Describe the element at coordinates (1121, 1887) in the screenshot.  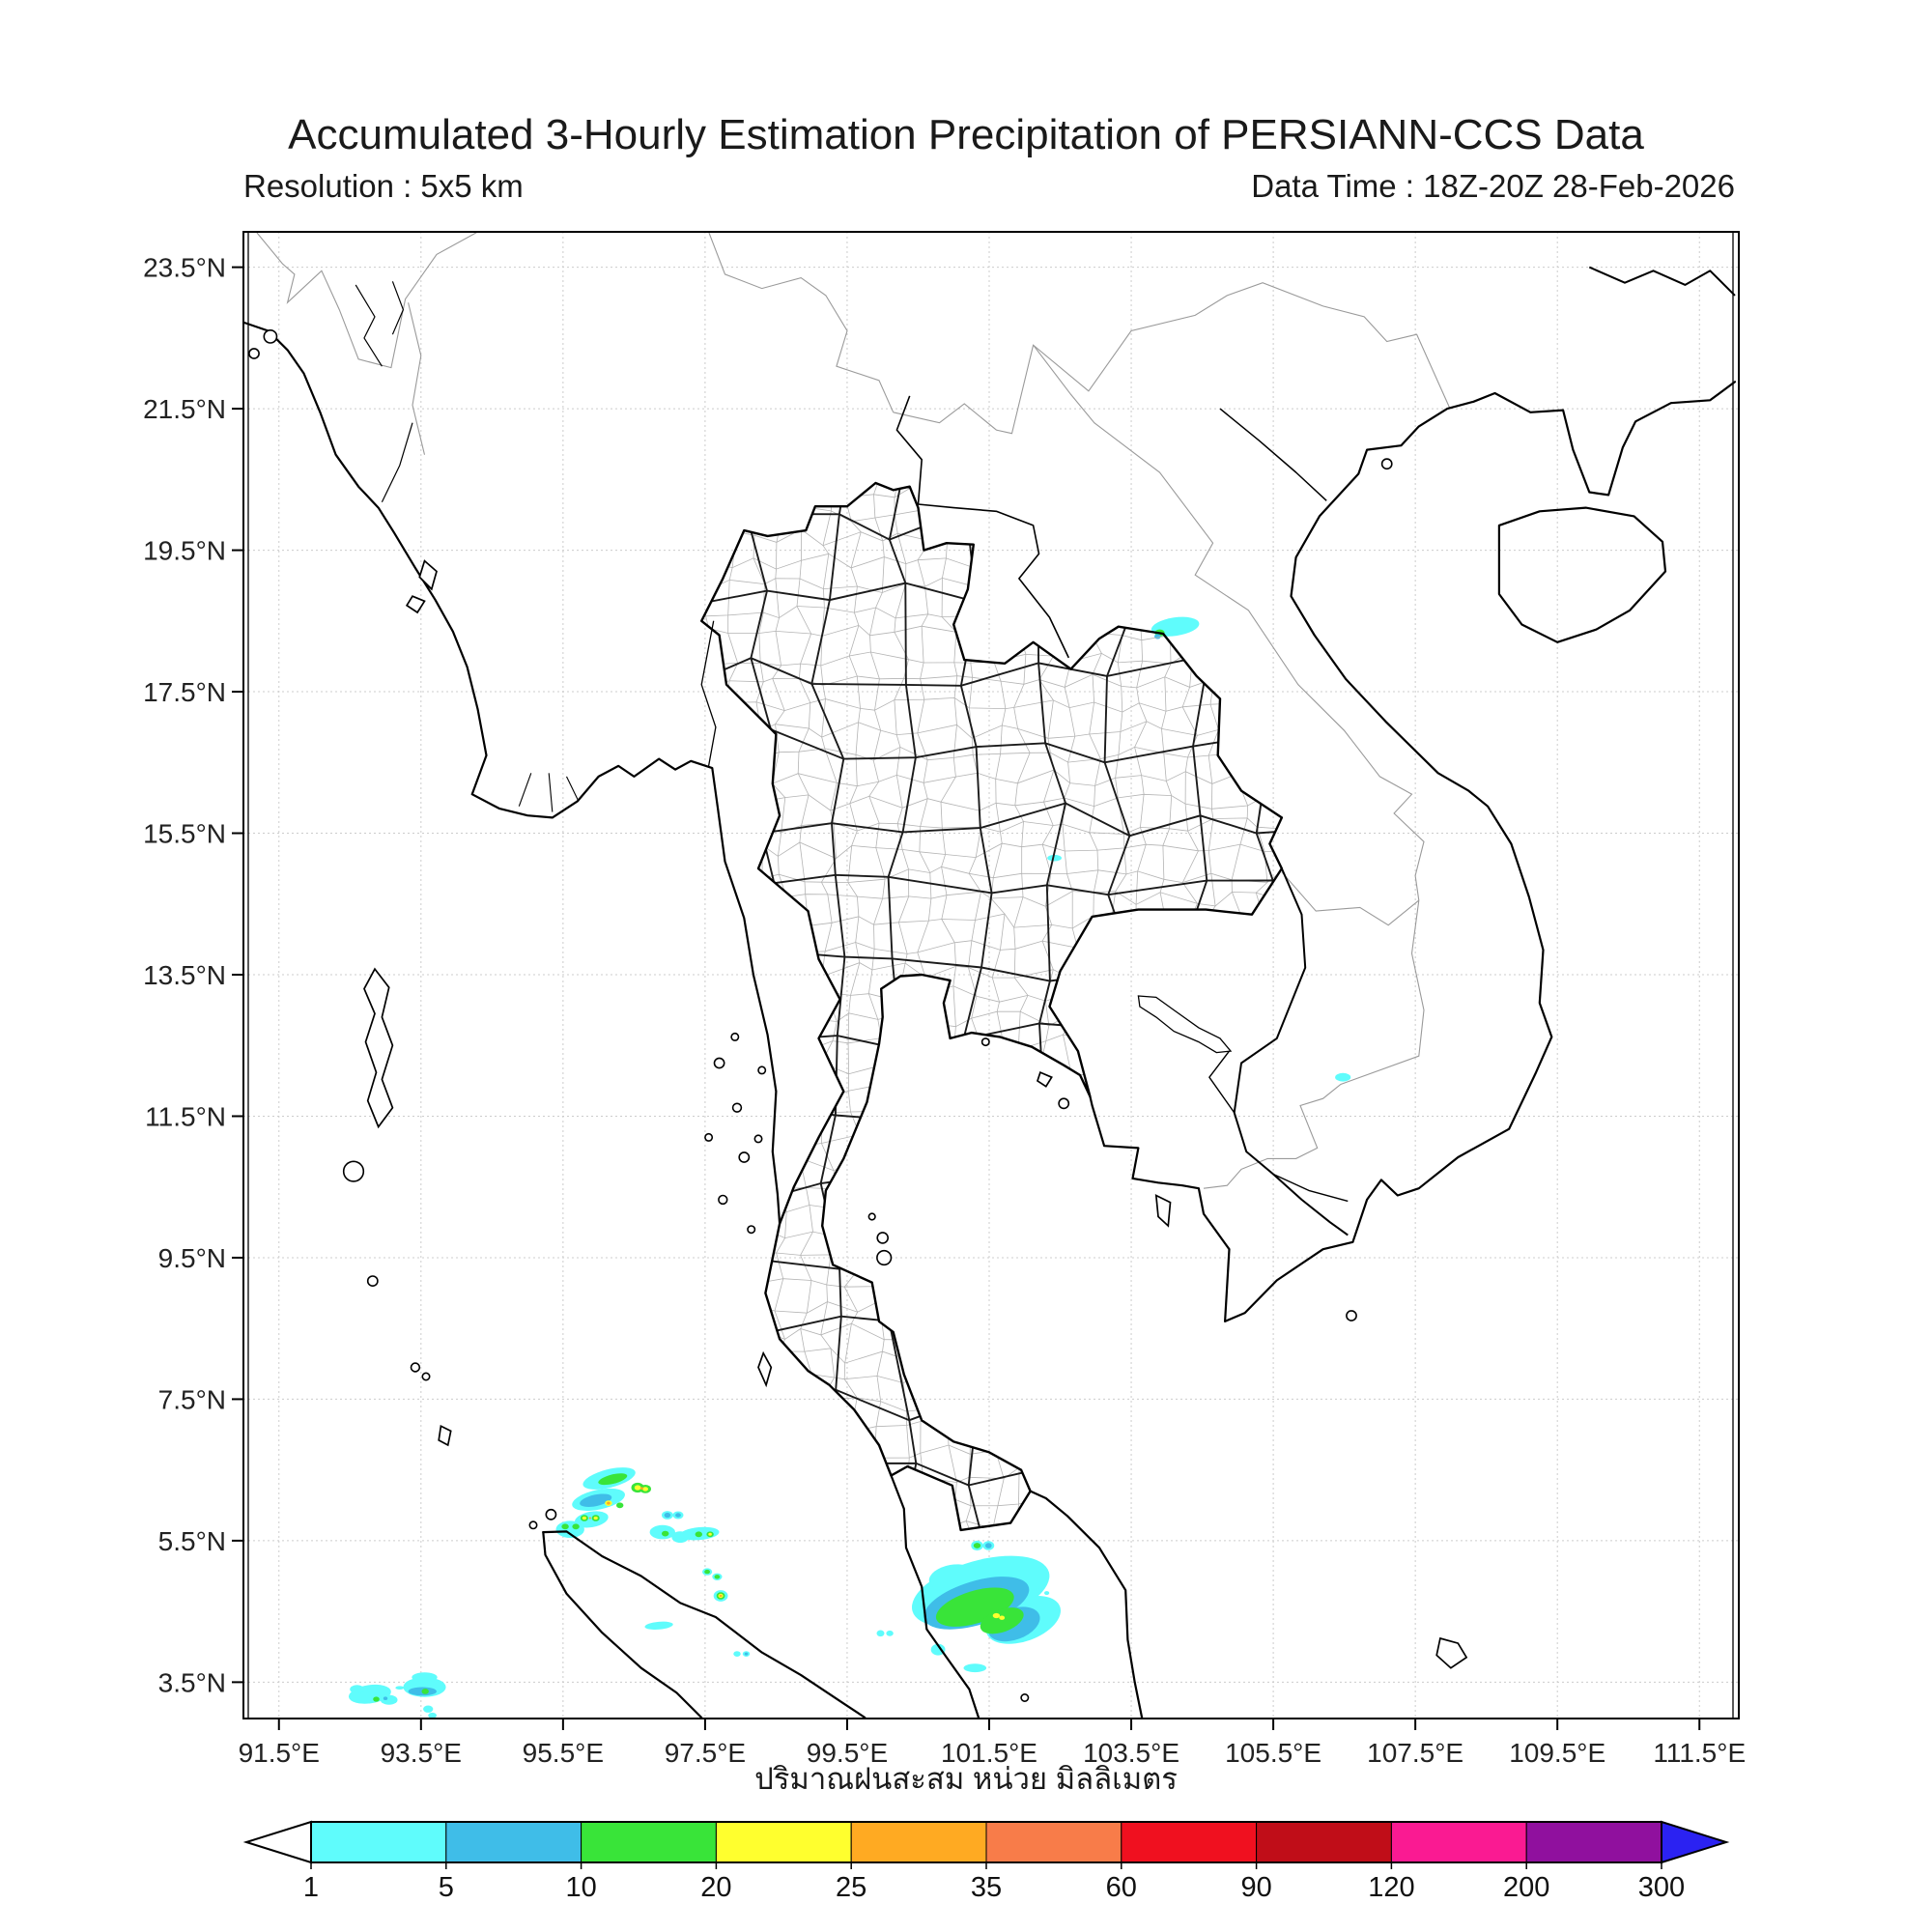
I see `colorbar-tick-label: 60` at that location.